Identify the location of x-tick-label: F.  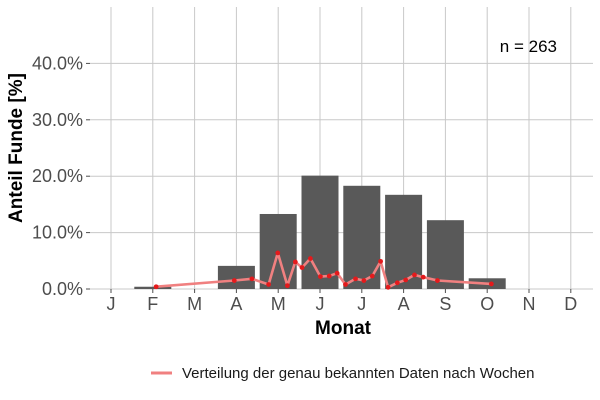
(152, 304).